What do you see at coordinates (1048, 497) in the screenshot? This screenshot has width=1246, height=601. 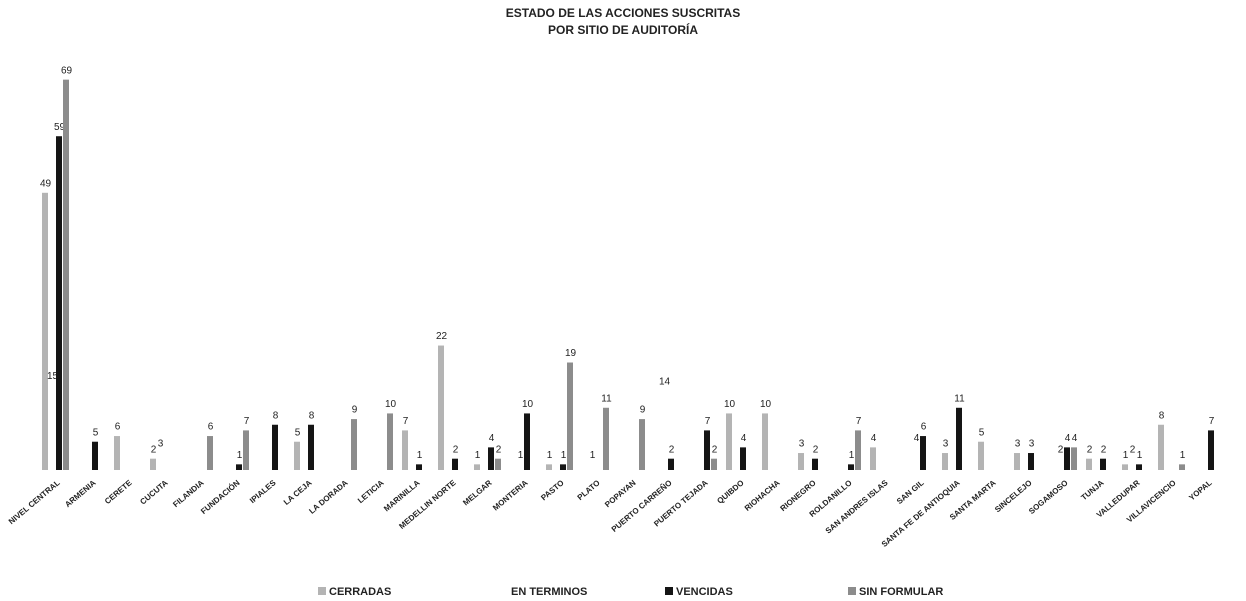 I see `x-tick-label: SOGAMOSO` at bounding box center [1048, 497].